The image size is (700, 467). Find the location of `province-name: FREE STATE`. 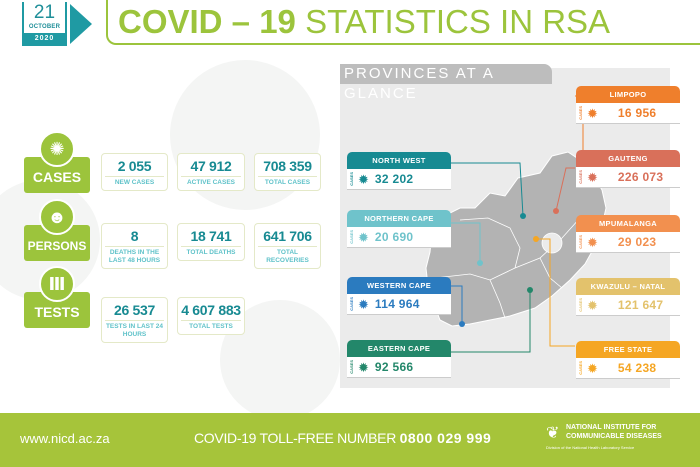

province-name: FREE STATE is located at coordinates (628, 349).